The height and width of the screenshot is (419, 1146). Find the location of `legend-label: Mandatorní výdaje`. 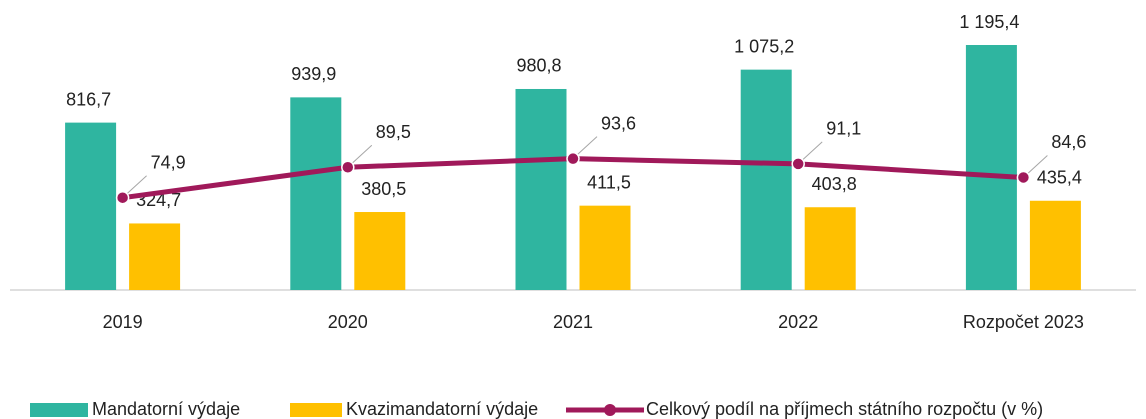

legend-label: Mandatorní výdaje is located at coordinates (166, 409).